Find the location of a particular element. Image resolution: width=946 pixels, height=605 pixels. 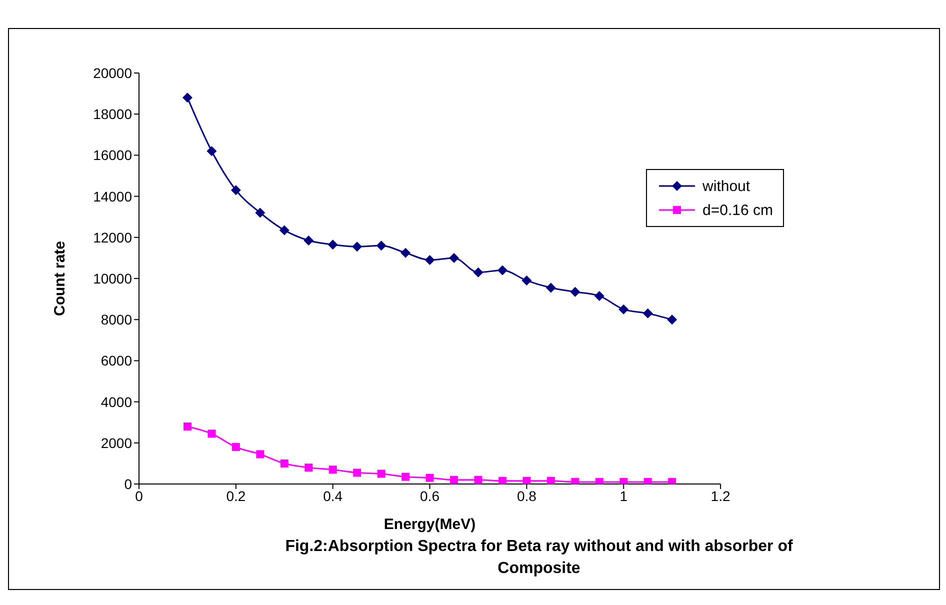

y-tick-label: 6000 is located at coordinates (116, 360).